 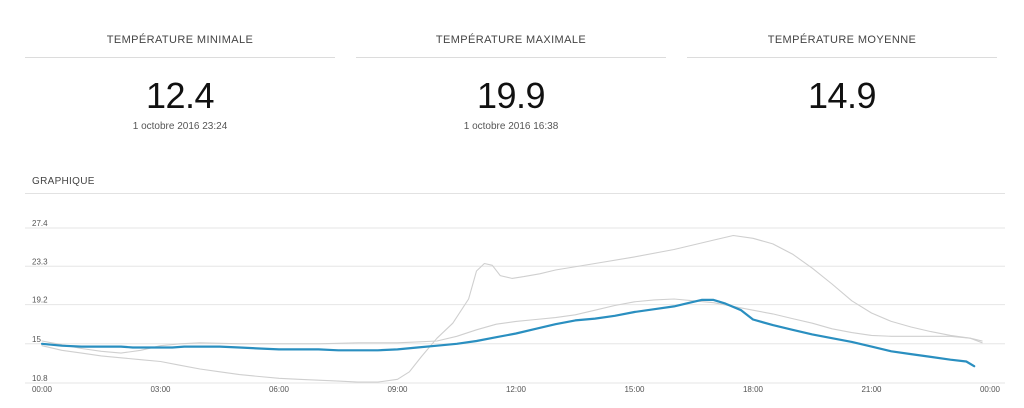 I want to click on stat-label: TEMPÉRATURE MINIMALE, so click(x=180, y=46).